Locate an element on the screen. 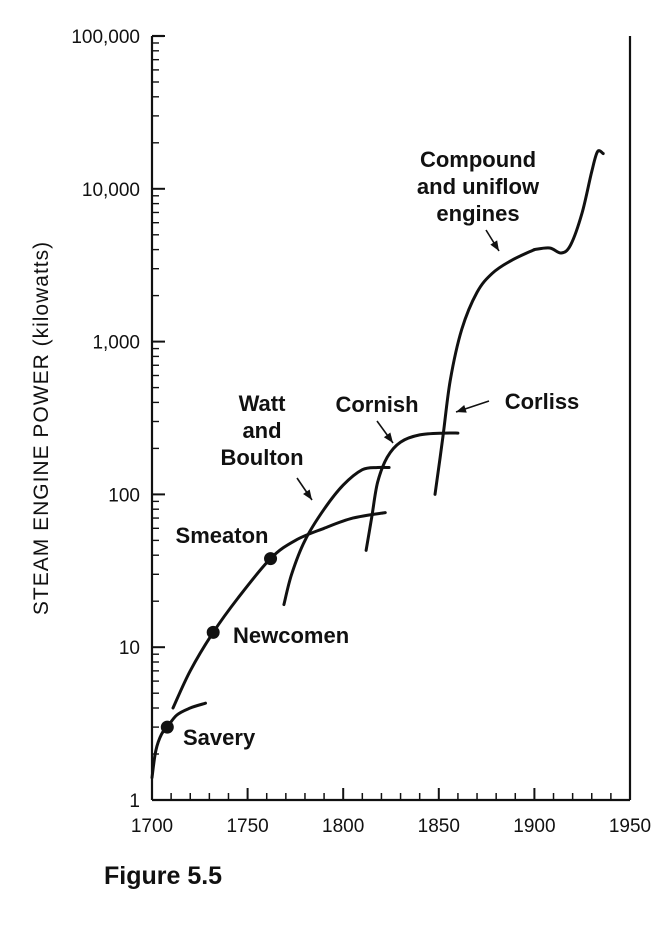 The height and width of the screenshot is (928, 666). x-tick-label: 1700 is located at coordinates (152, 826).